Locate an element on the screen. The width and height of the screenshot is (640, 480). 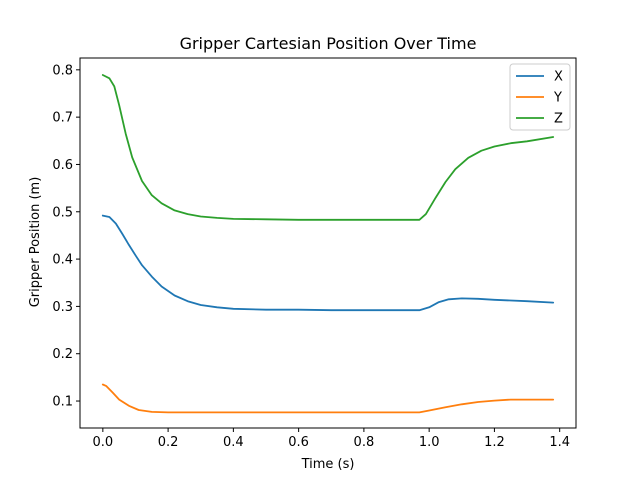
x-axis-label: Time (s) is located at coordinates (328, 464).